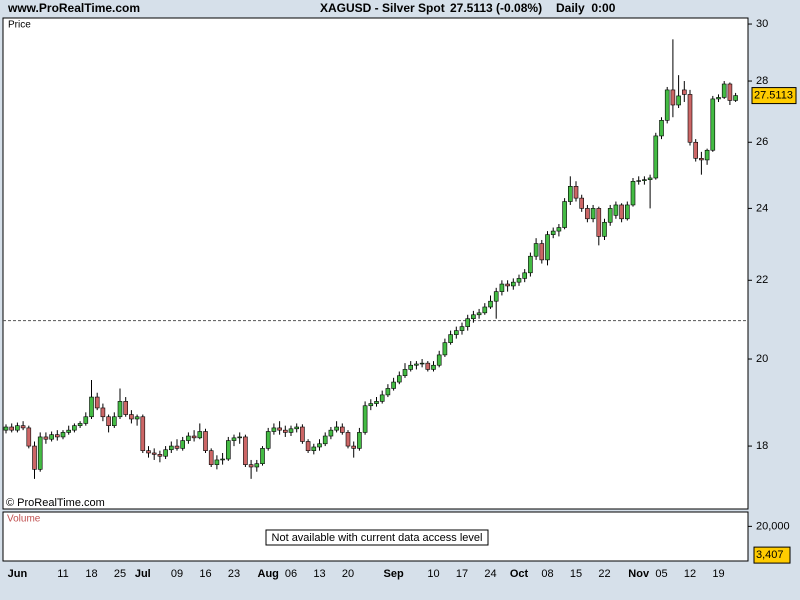 This screenshot has height=600, width=800. I want to click on y-tick-label: 26, so click(762, 142).